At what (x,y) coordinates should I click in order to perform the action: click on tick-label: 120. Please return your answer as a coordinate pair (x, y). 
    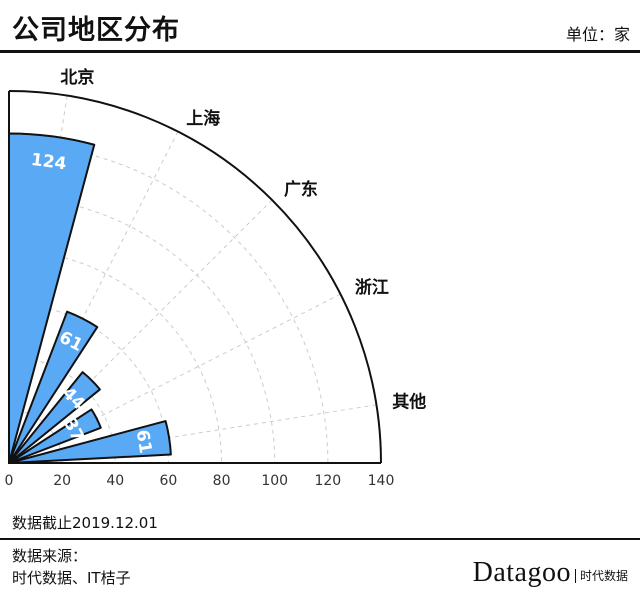
    Looking at the image, I should click on (327, 481).